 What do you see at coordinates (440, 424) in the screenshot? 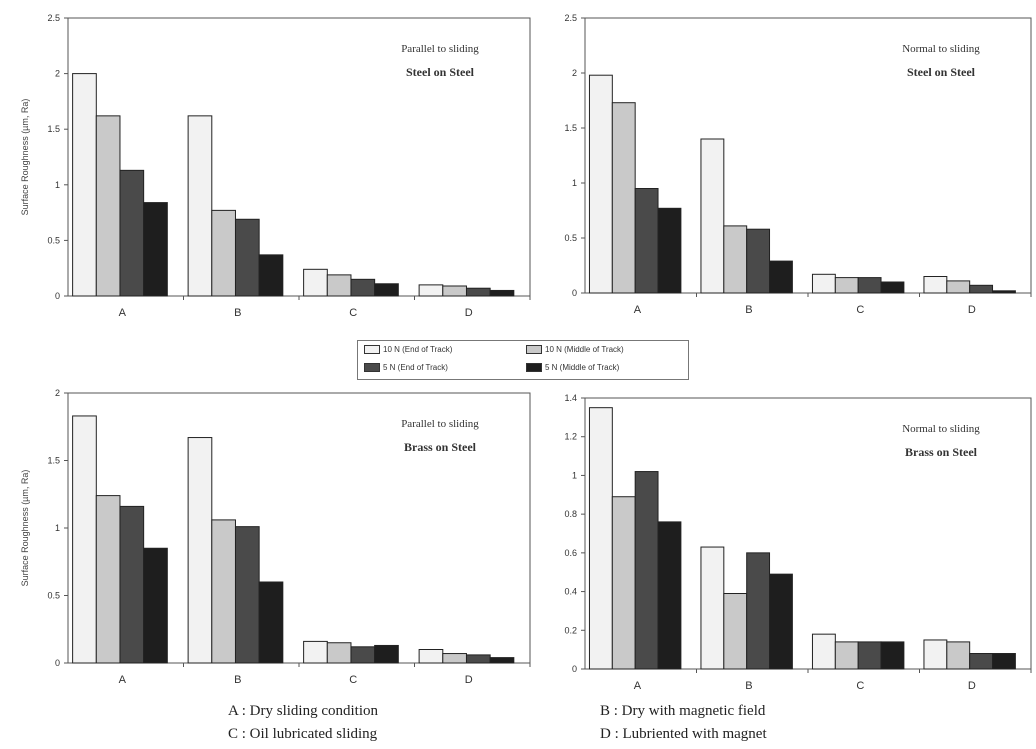
I see `annotation-orientation: Parallel to sliding` at bounding box center [440, 424].